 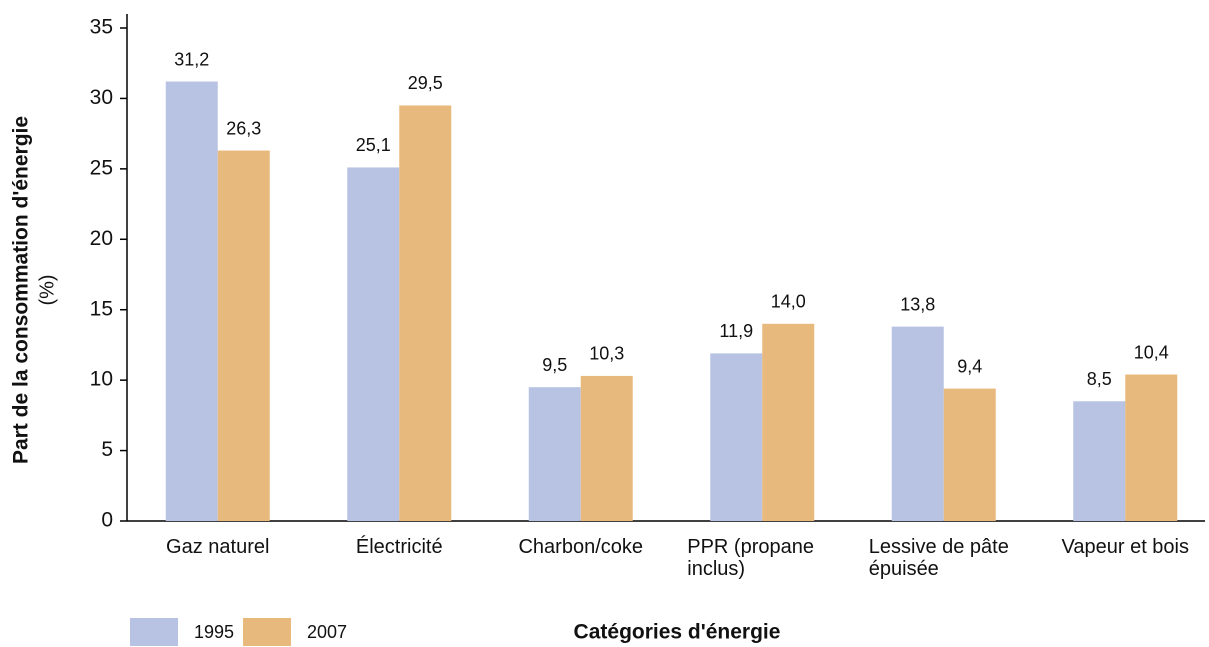 What do you see at coordinates (969, 366) in the screenshot?
I see `value-label: 9,4` at bounding box center [969, 366].